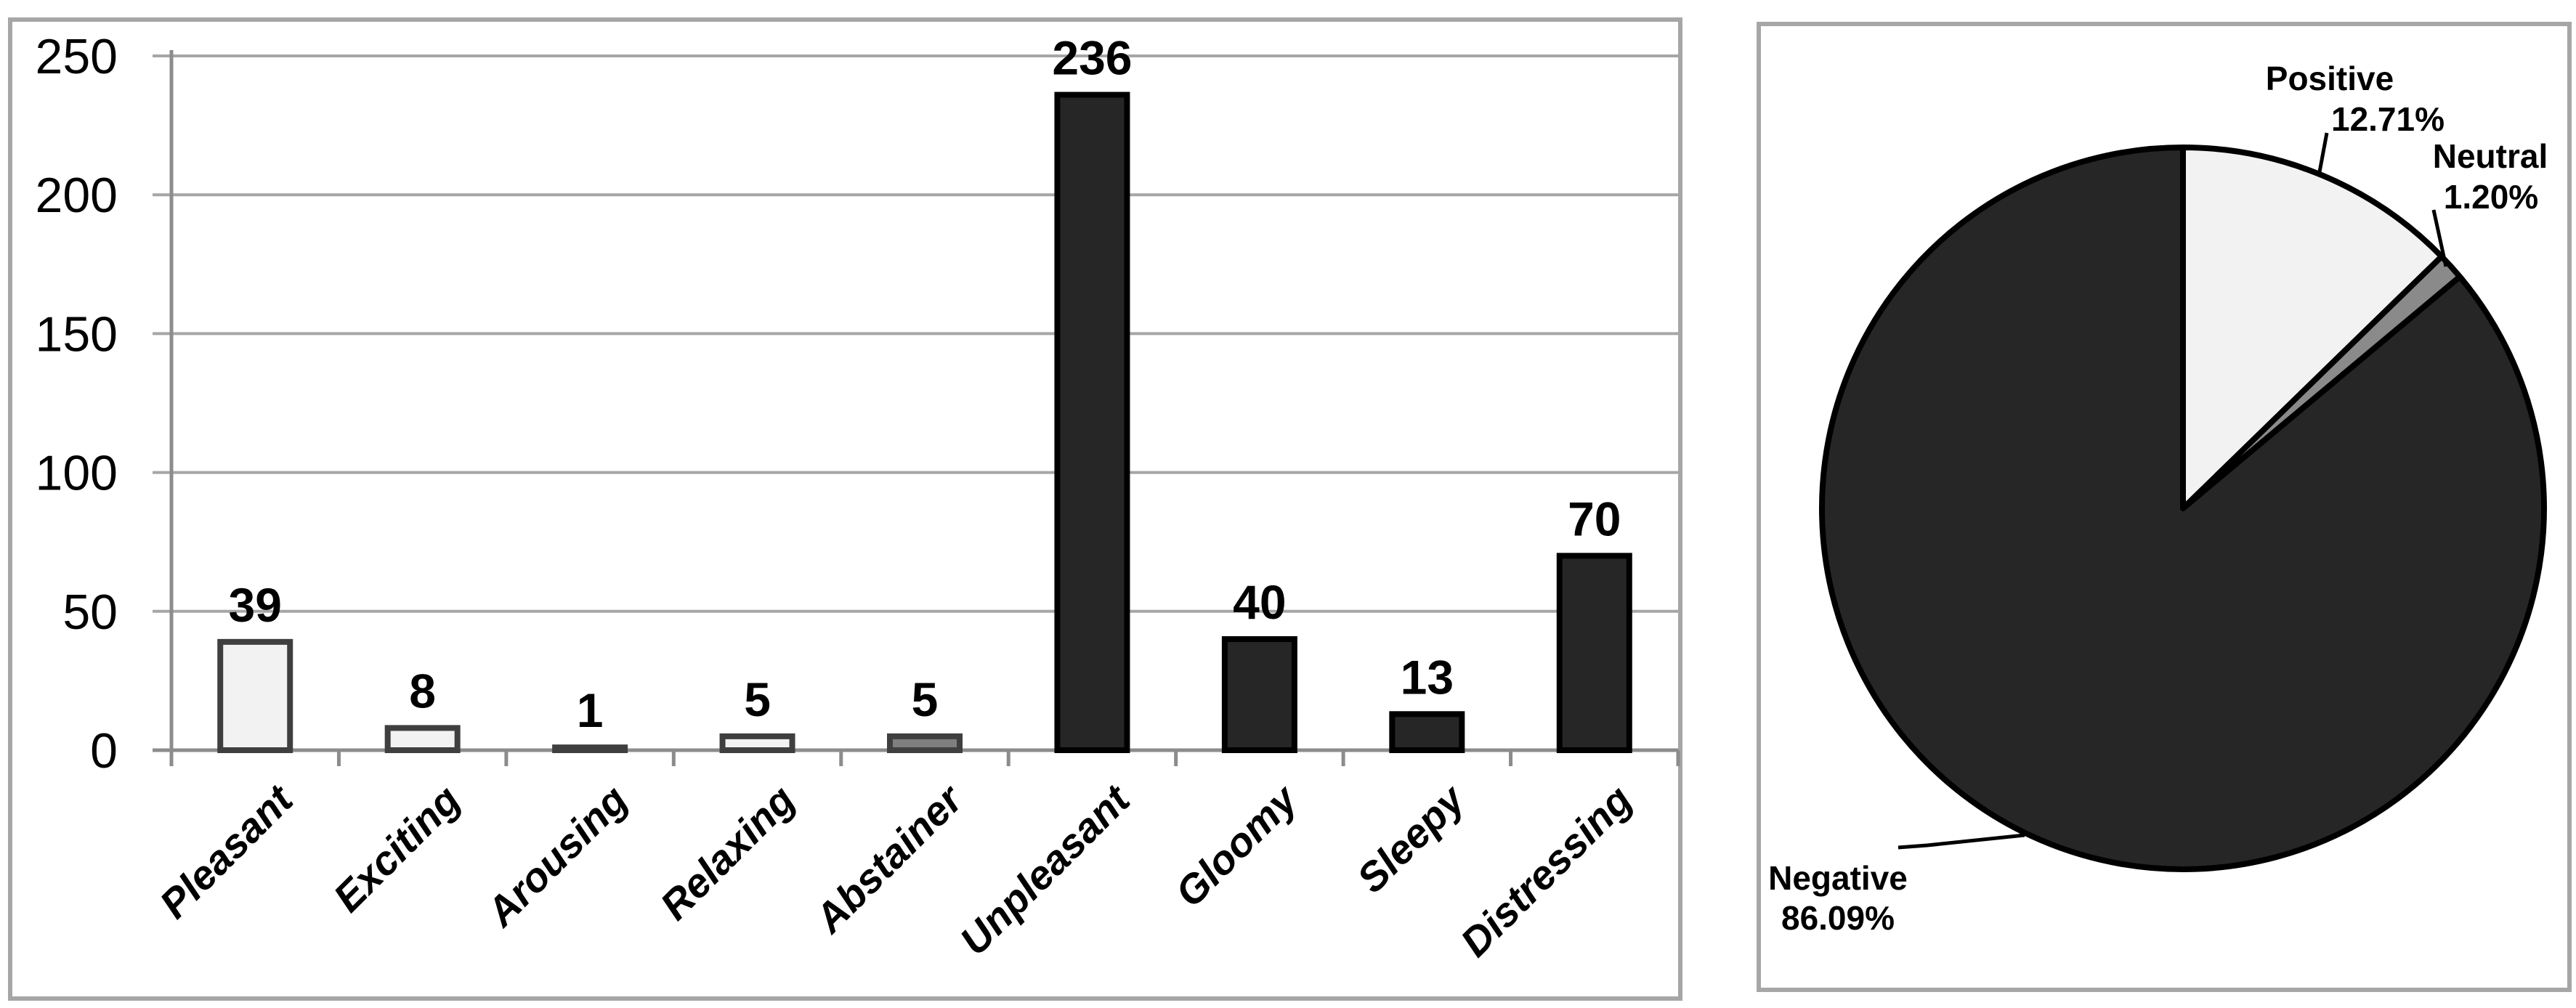 The width and height of the screenshot is (2576, 1008). I want to click on y-tick-label: 250, so click(77, 56).